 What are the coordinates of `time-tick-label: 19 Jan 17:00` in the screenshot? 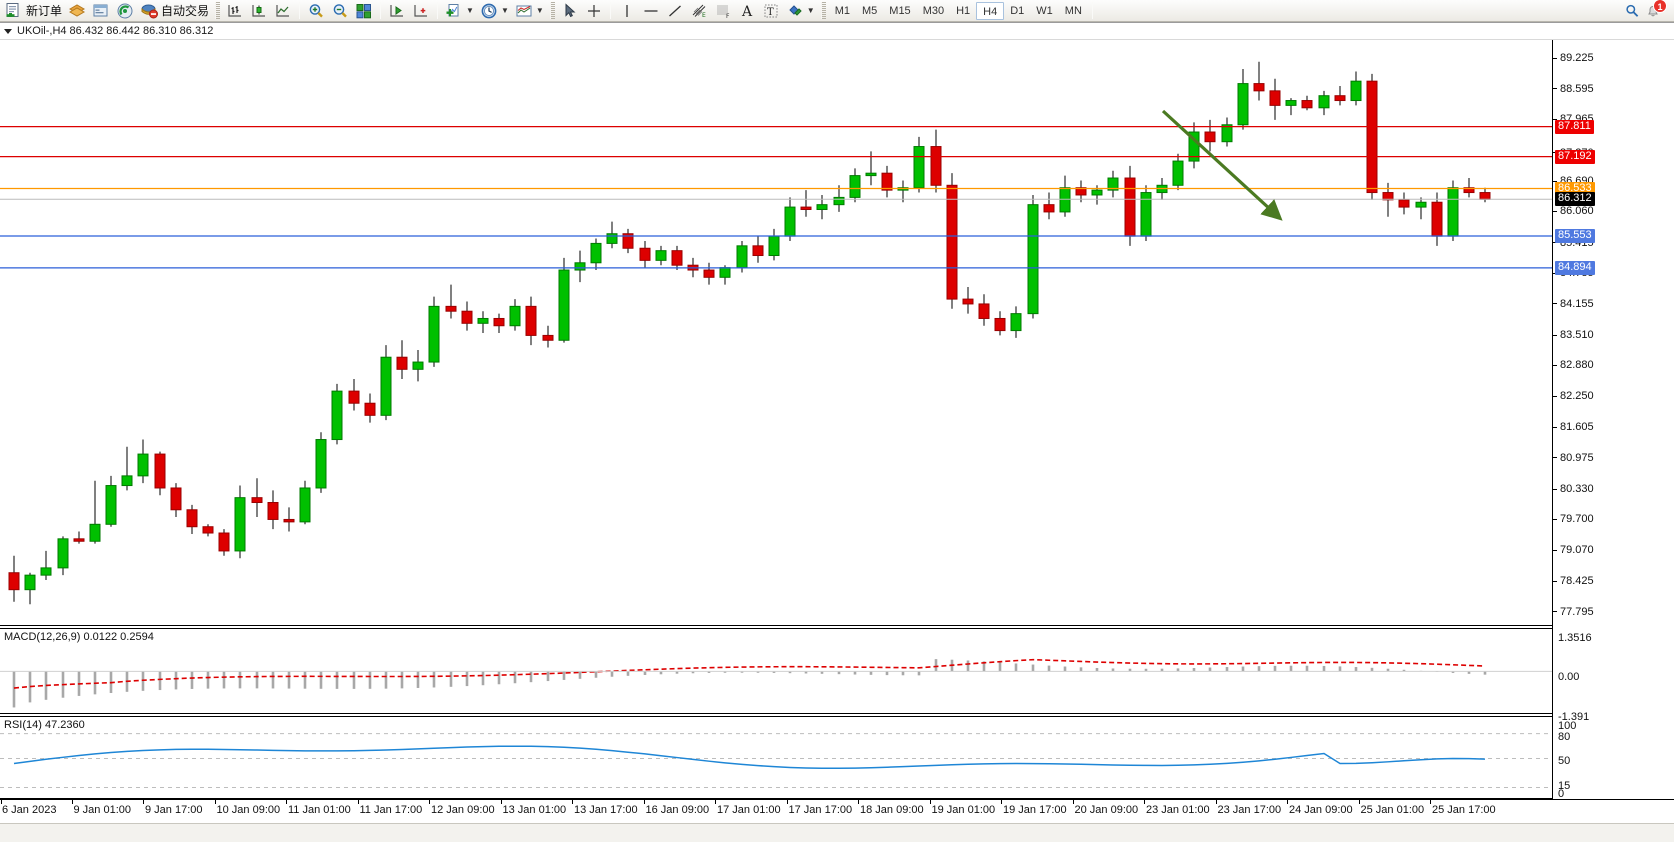 It's located at (1035, 810).